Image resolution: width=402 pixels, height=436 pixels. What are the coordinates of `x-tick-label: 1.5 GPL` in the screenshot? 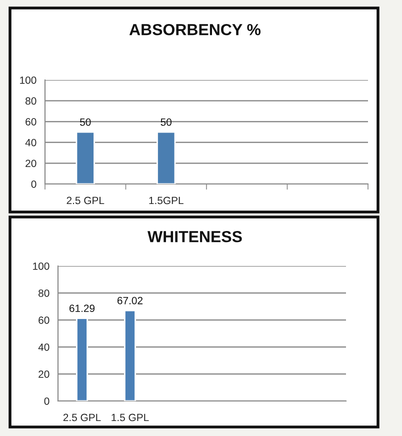 It's located at (130, 418).